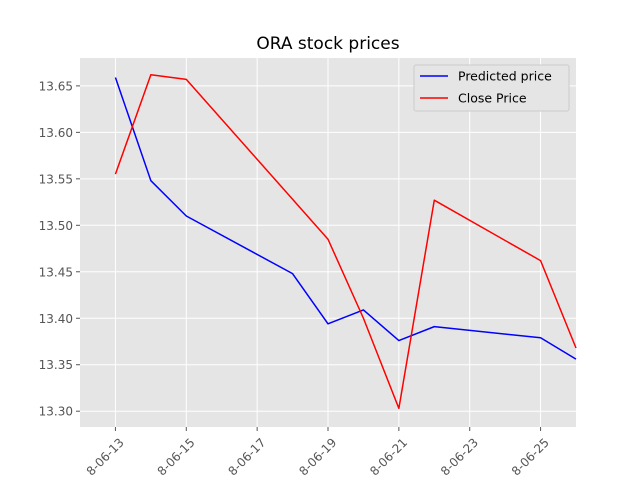 This screenshot has width=640, height=480. What do you see at coordinates (56, 272) in the screenshot?
I see `y-tick-label: 13.45` at bounding box center [56, 272].